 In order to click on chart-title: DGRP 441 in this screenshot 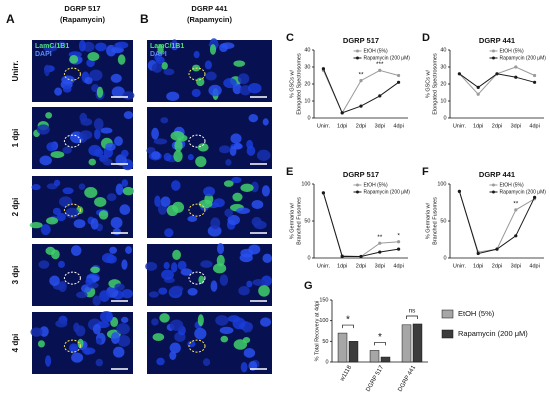, I will do `click(497, 174)`.